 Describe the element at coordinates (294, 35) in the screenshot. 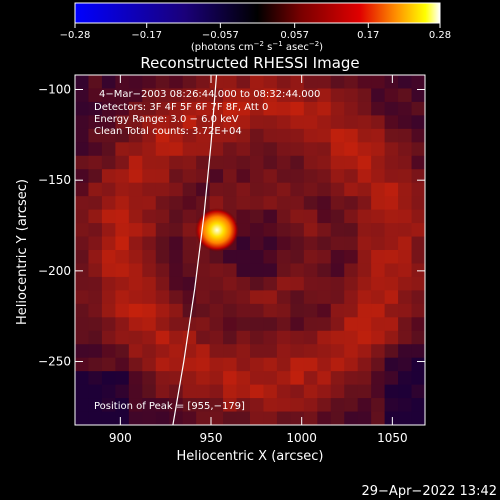

I see `colorbar-tick-label: 0.057` at that location.